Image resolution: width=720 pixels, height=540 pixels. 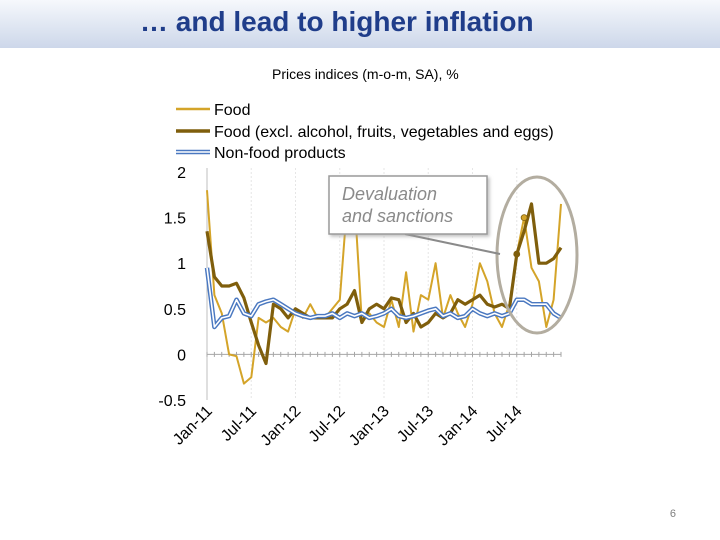 What do you see at coordinates (397, 216) in the screenshot?
I see `annotation-text: and sanctions` at bounding box center [397, 216].